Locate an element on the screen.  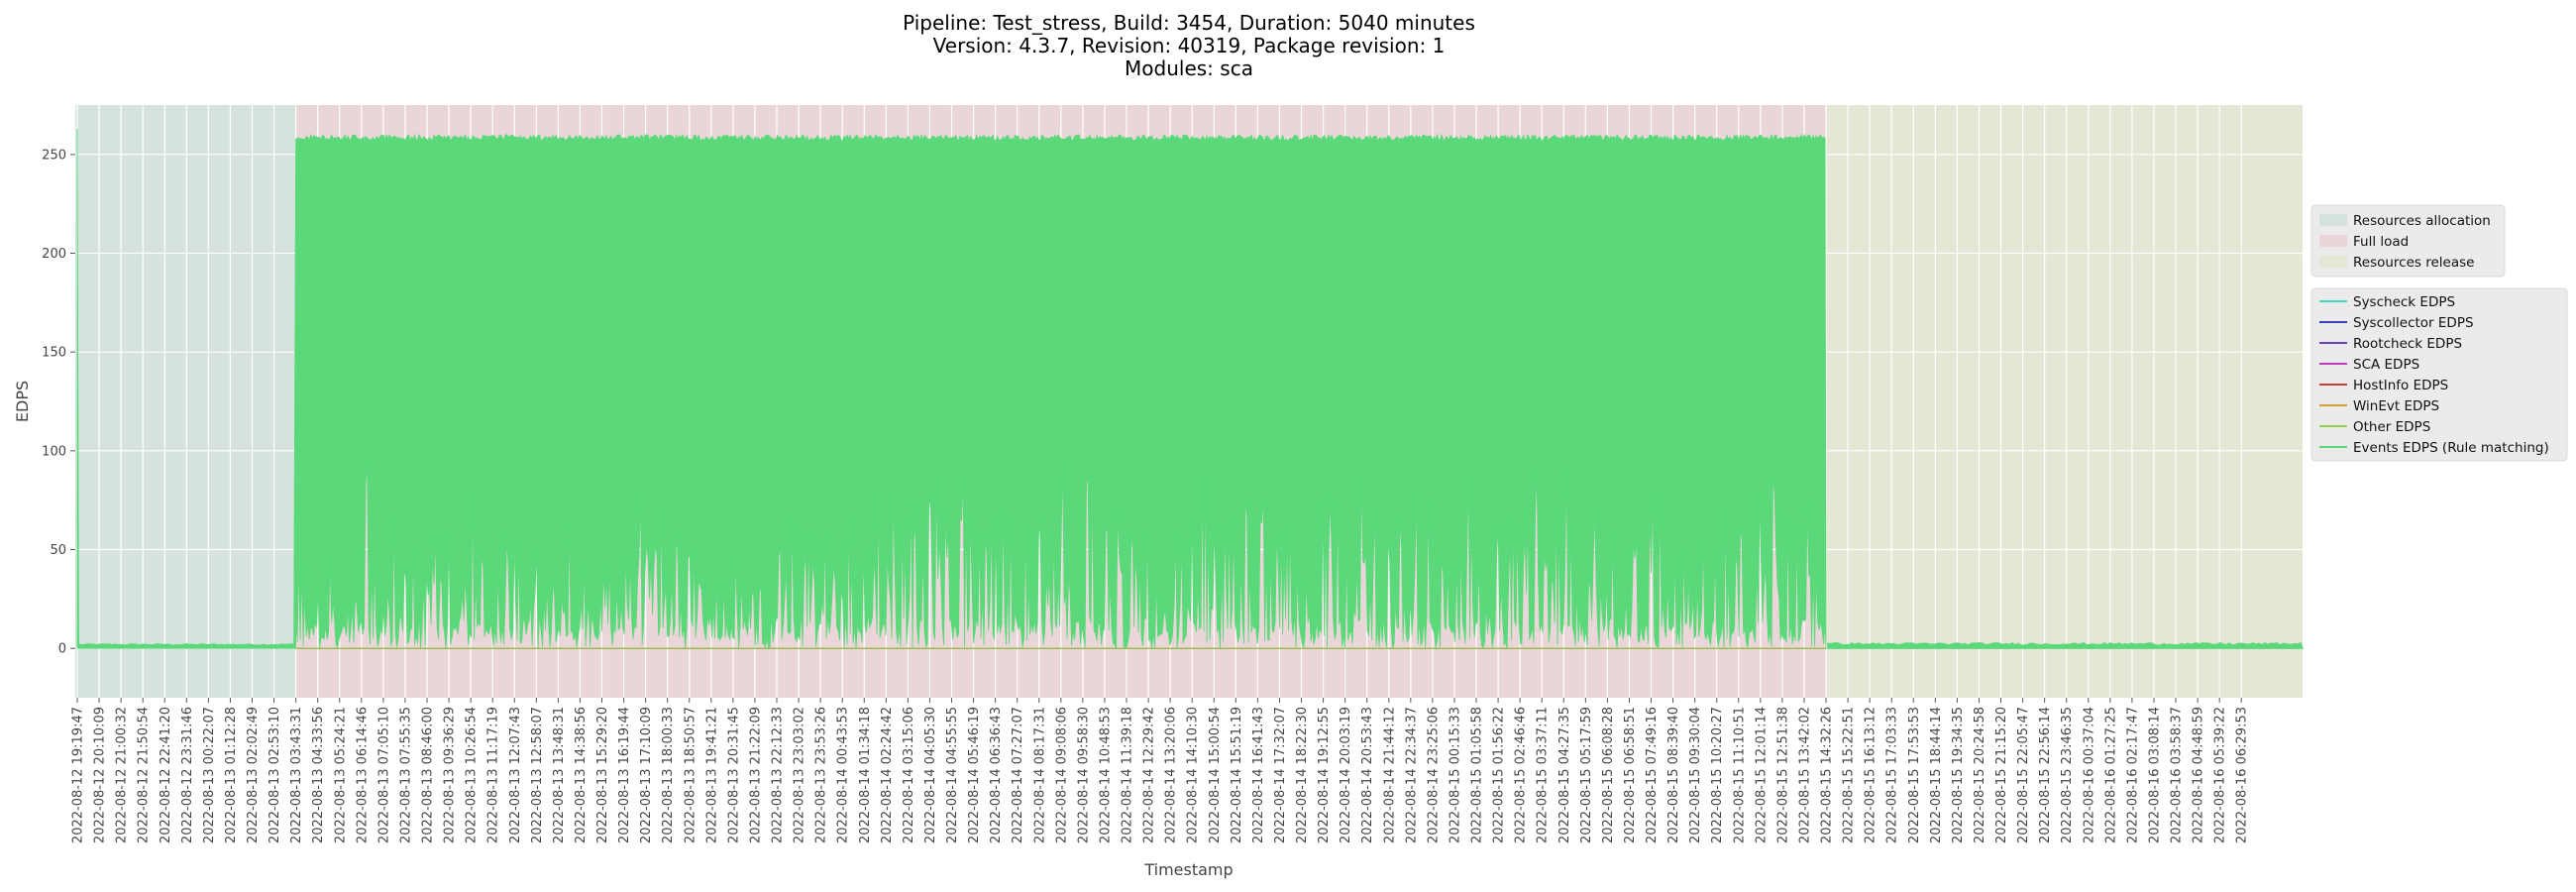
x-tick-label: 2022-08-12 19:19:47 is located at coordinates (78, 775).